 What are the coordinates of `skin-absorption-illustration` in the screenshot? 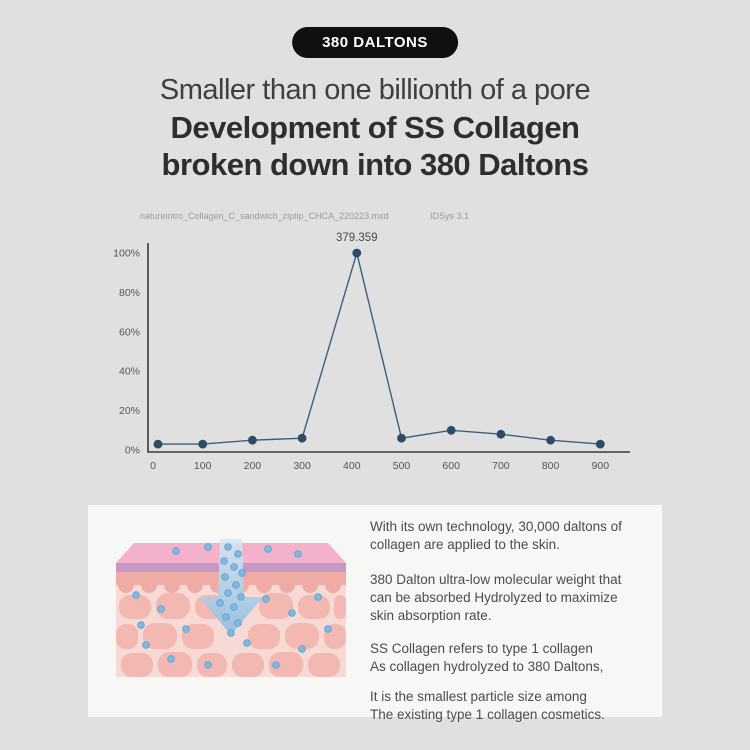 It's located at (231, 608).